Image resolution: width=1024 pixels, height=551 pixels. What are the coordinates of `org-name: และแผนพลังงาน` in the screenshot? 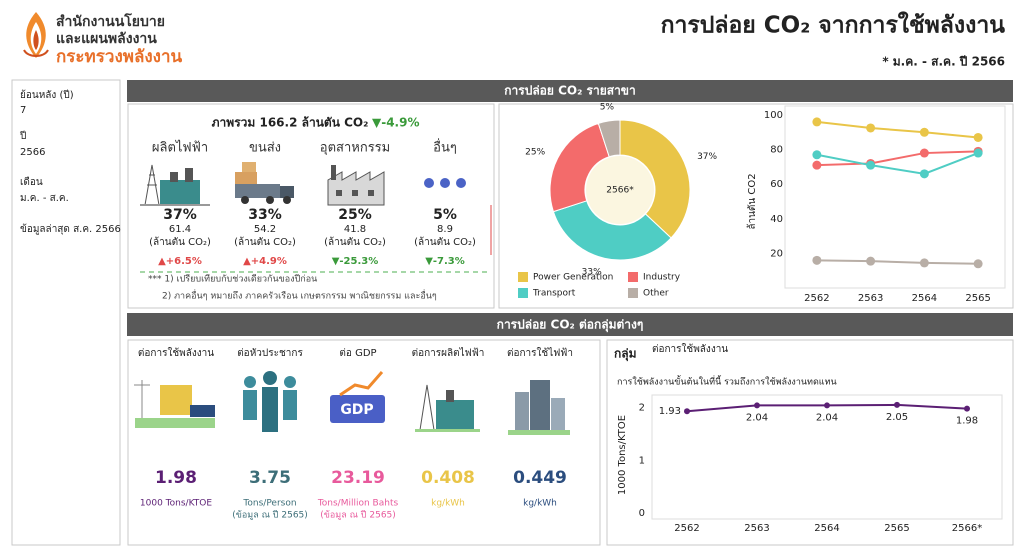 It's located at (106, 39).